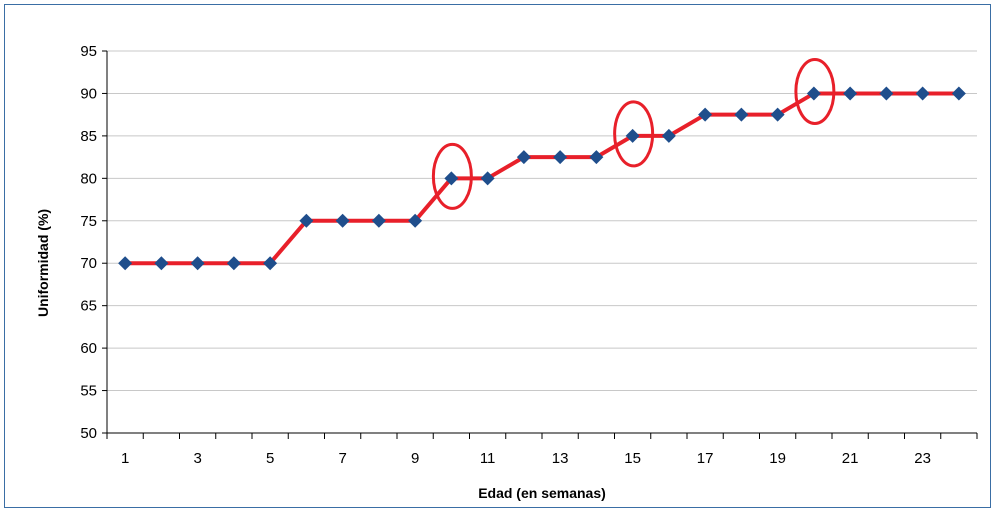  I want to click on x-tick-label-3: 3, so click(197, 458).